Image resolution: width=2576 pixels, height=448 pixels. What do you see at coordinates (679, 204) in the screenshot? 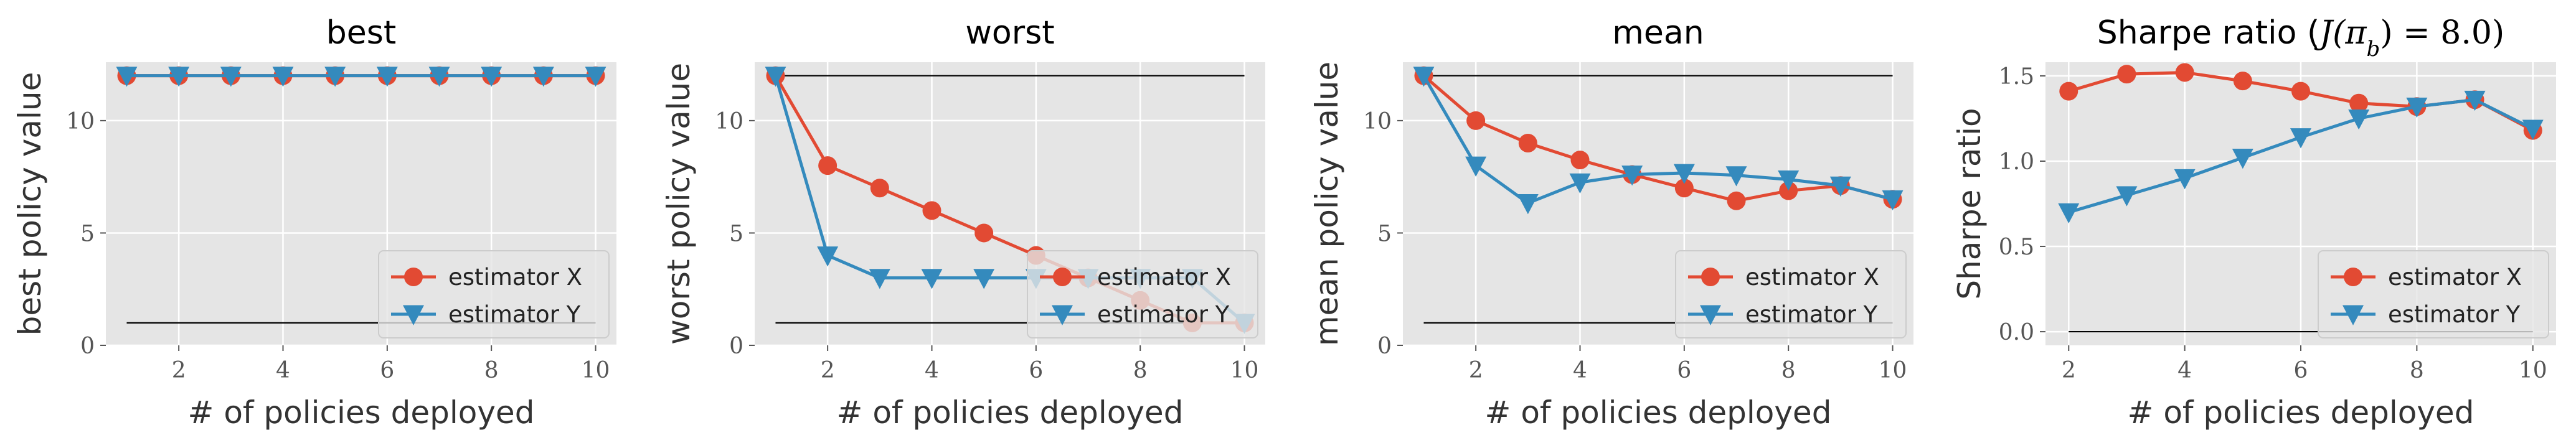
I see `y-axis-label: worst policy value` at bounding box center [679, 204].